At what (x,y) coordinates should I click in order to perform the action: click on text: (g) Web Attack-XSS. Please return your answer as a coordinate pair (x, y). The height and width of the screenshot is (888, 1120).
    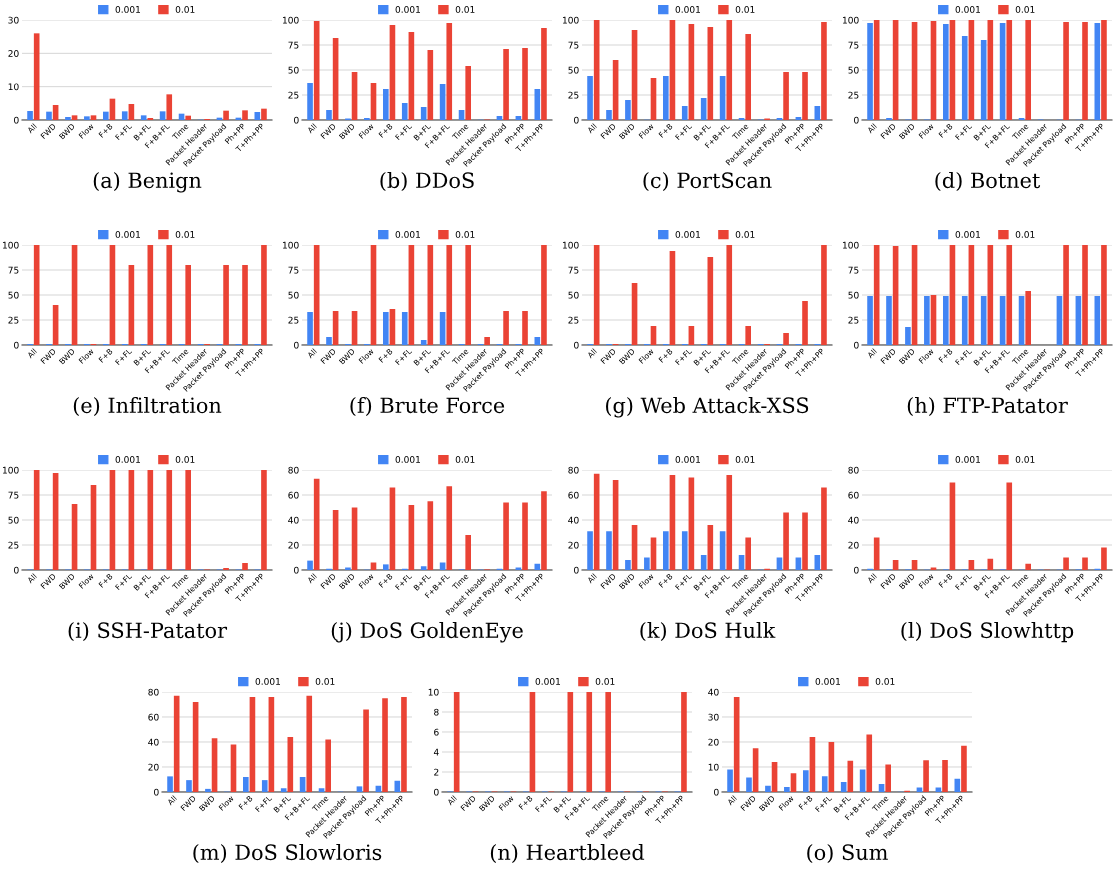
    Looking at the image, I should click on (707, 407).